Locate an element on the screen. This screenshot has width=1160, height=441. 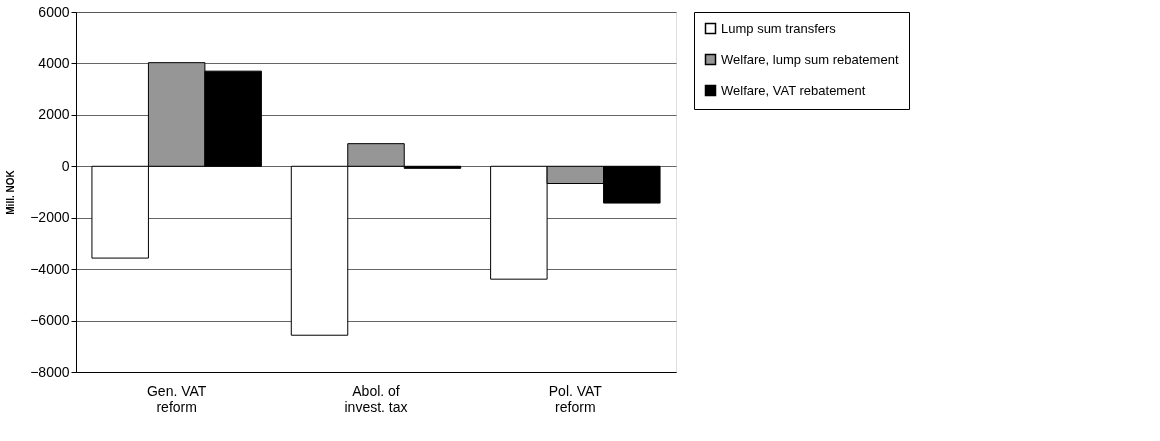
y-tick-label: 4000 is located at coordinates (54, 62).